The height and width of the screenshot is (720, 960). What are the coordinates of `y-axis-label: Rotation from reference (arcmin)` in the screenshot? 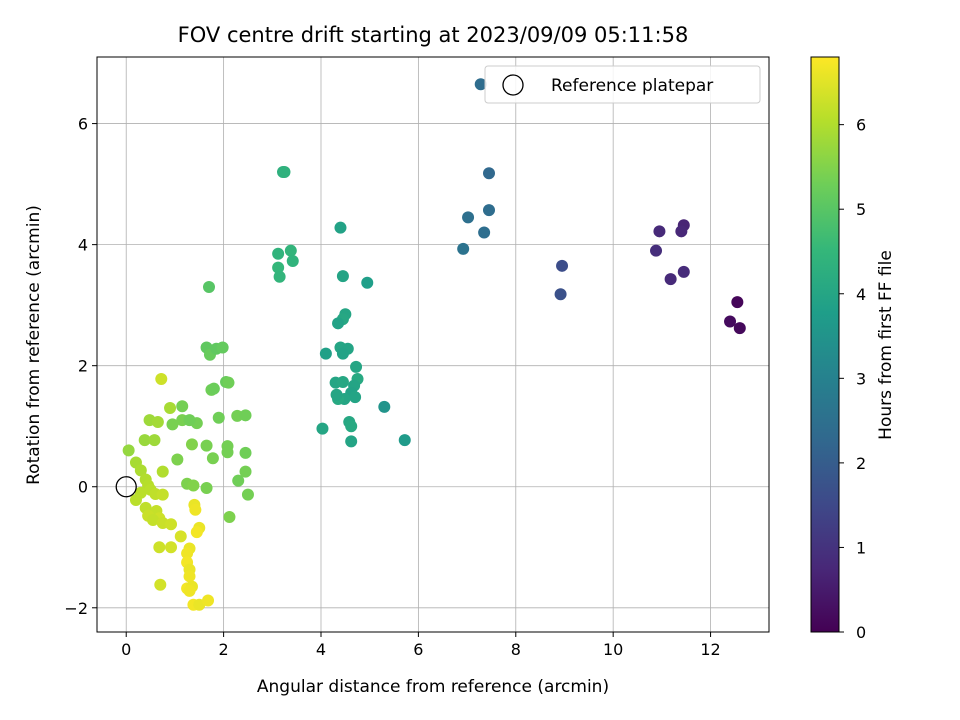 It's located at (34, 345).